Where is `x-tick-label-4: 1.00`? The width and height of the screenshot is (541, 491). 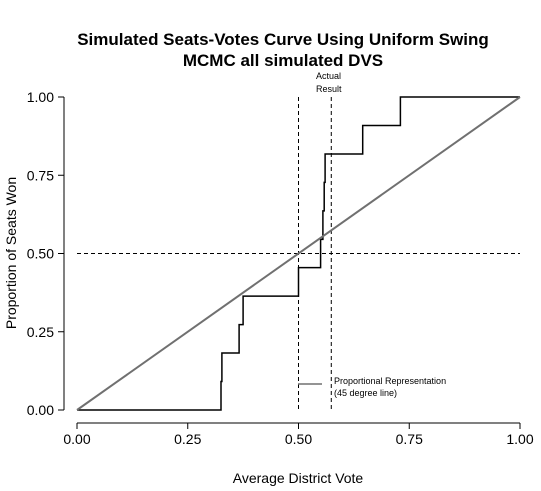
x-tick-label-4: 1.00 is located at coordinates (519, 439).